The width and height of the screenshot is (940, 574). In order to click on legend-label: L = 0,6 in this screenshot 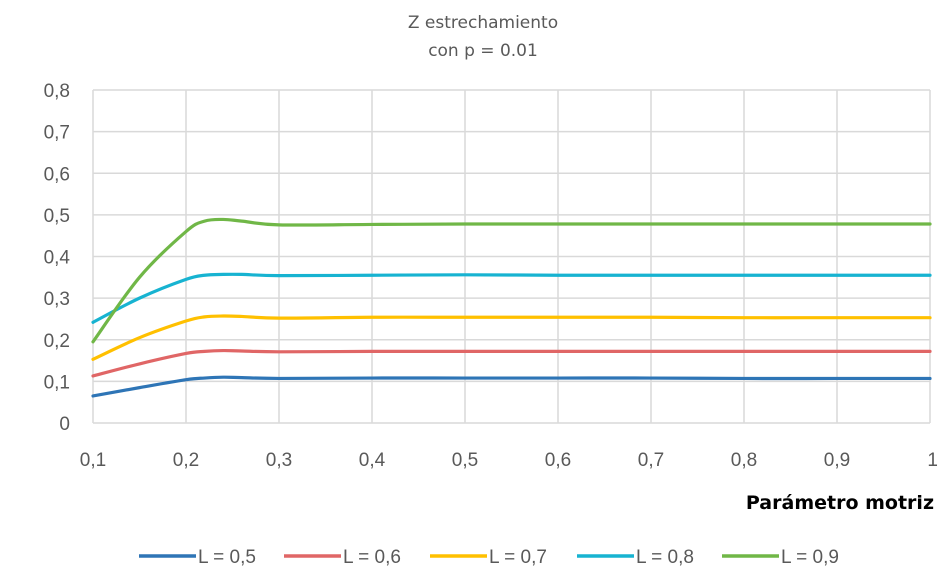, I will do `click(372, 557)`.